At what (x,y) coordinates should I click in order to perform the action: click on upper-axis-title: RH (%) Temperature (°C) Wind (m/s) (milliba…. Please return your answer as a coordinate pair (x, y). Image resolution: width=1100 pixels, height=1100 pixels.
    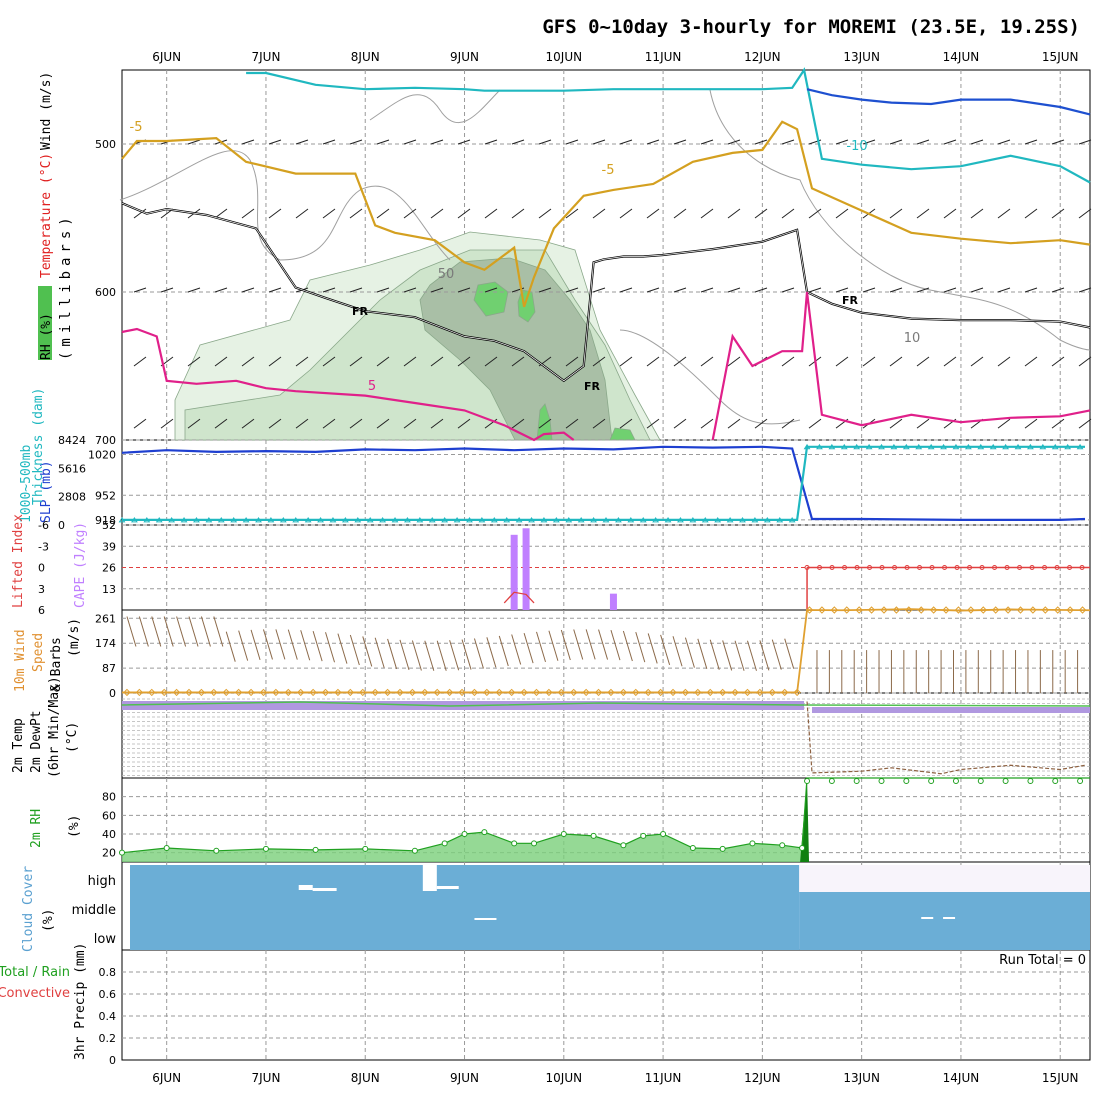
    Looking at the image, I should click on (56, 216).